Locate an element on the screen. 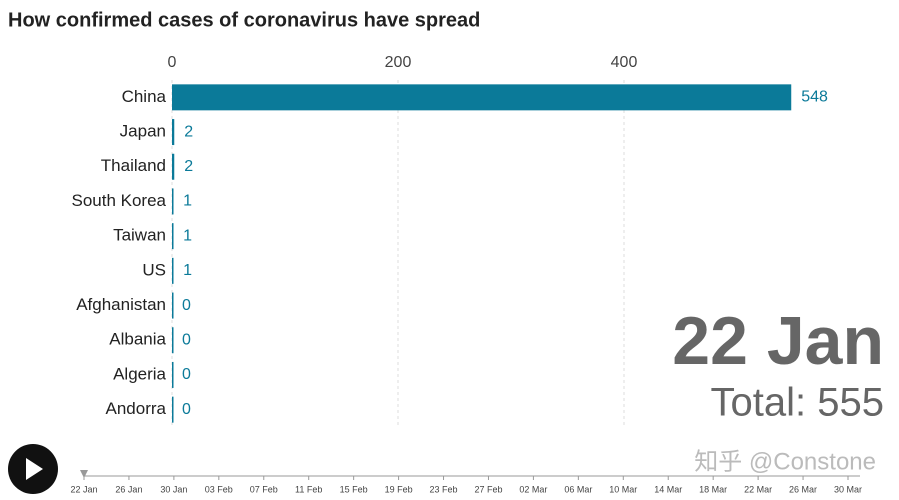 Image resolution: width=899 pixels, height=500 pixels. value-label: 548 is located at coordinates (814, 97).